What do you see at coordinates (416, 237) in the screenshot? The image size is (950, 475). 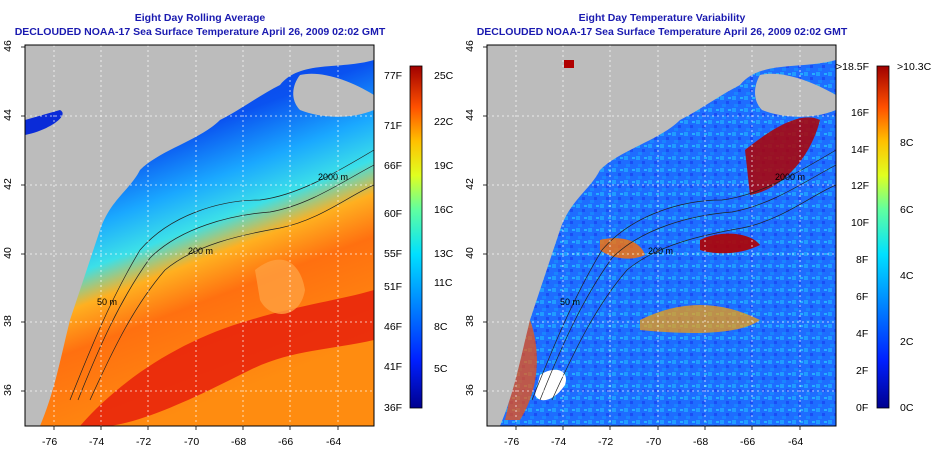 I see `left-colorbar` at bounding box center [416, 237].